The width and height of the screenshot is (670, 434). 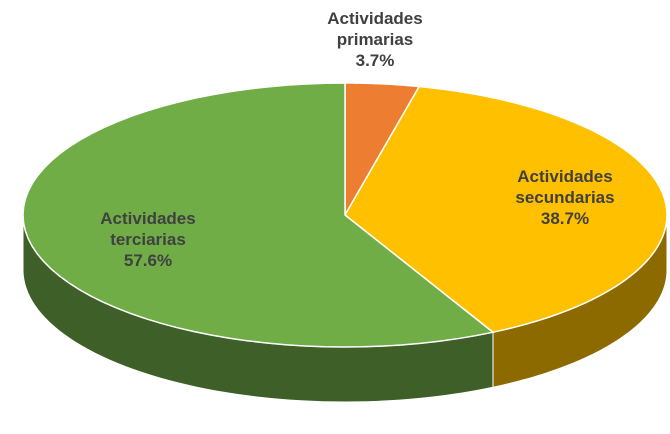 What do you see at coordinates (375, 29) in the screenshot?
I see `category-label: Actividades primarias` at bounding box center [375, 29].